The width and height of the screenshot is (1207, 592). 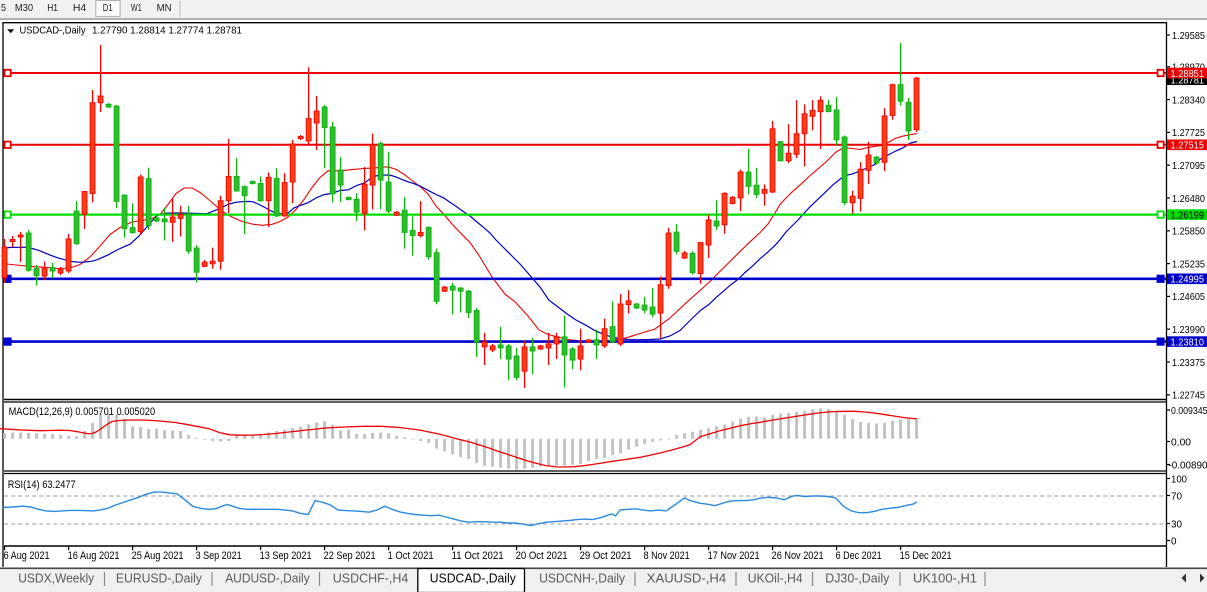 What do you see at coordinates (775, 578) in the screenshot?
I see `svg-text: UKOil-,H4` at bounding box center [775, 578].